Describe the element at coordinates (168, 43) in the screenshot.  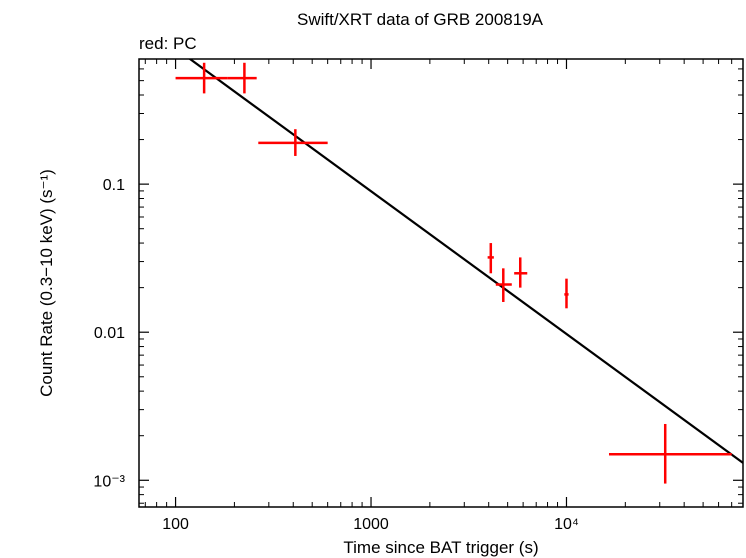
I see `chart-subtitle: red: PC` at that location.